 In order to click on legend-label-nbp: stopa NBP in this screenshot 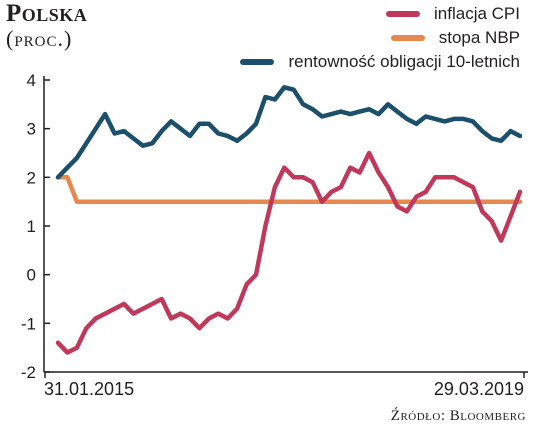, I will do `click(479, 37)`.